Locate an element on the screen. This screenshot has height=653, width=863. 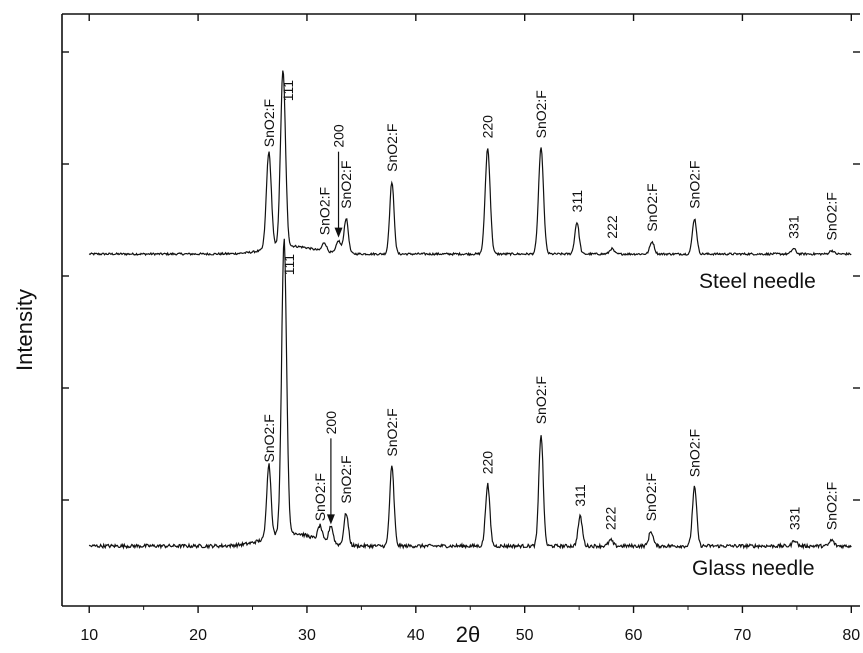
x-tick-label: 50 is located at coordinates (525, 635).